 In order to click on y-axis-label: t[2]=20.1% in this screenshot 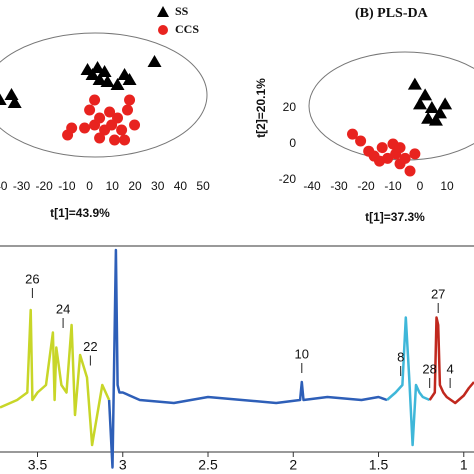, I will do `click(261, 108)`.